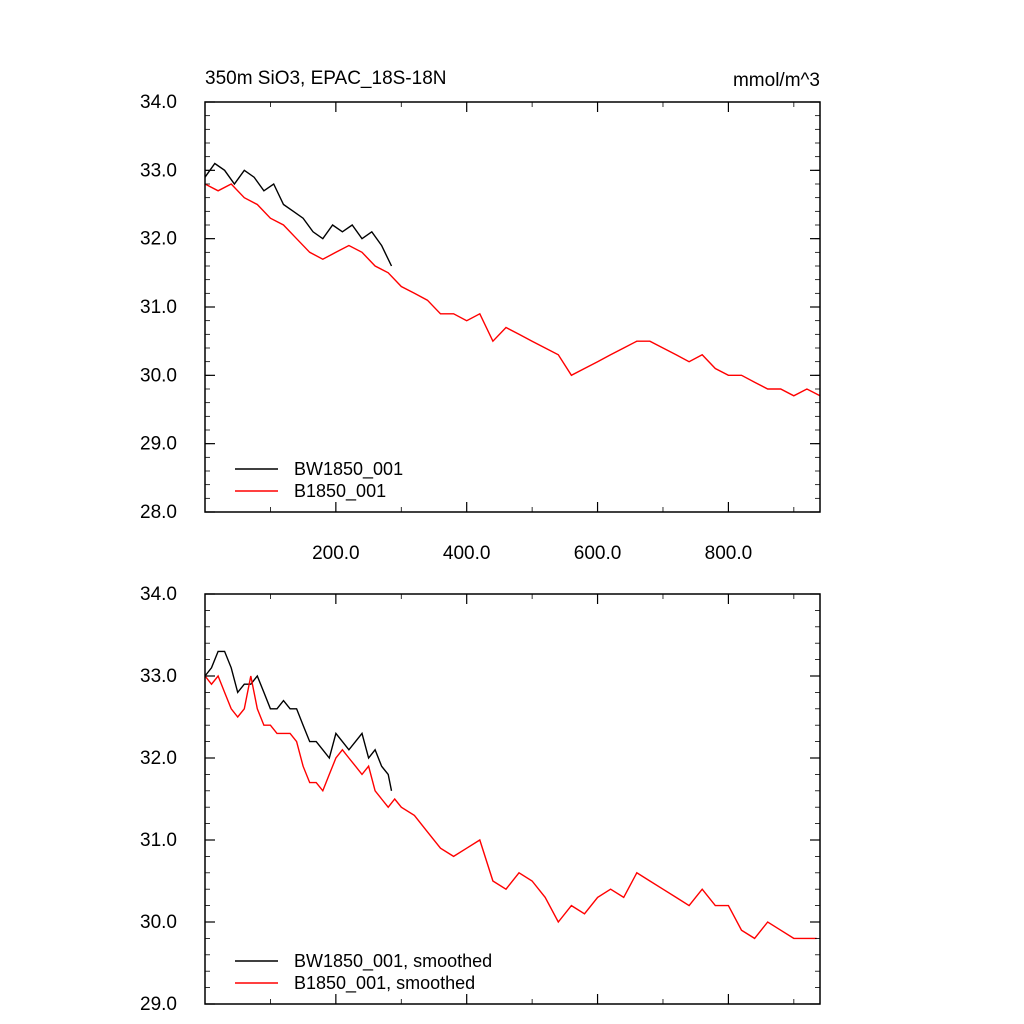 This screenshot has height=1024, width=1024. I want to click on x-tick-label: 400.0, so click(467, 553).